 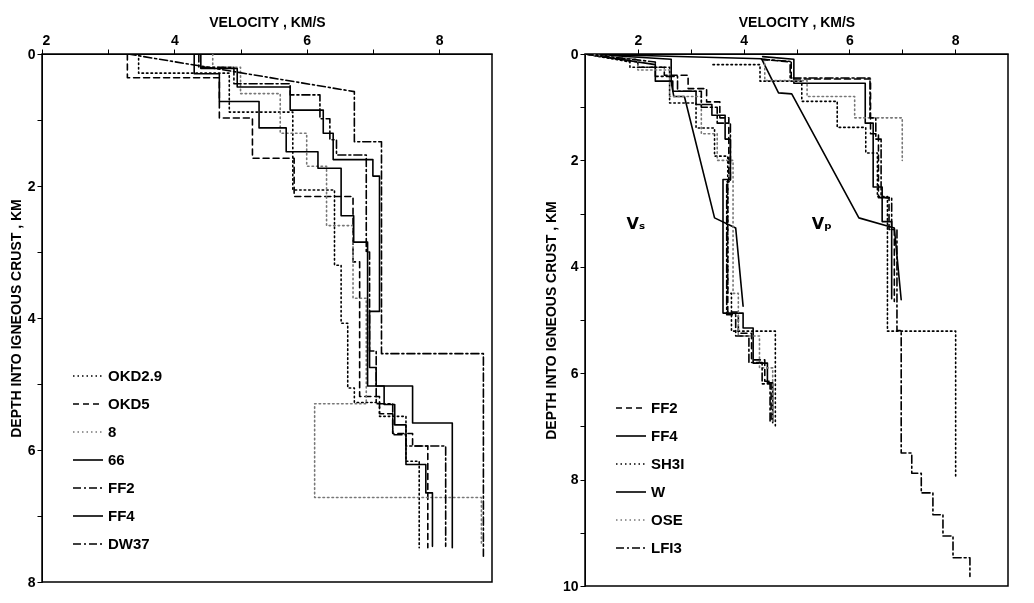 What do you see at coordinates (116, 459) in the screenshot?
I see `legend-label: 66` at bounding box center [116, 459].